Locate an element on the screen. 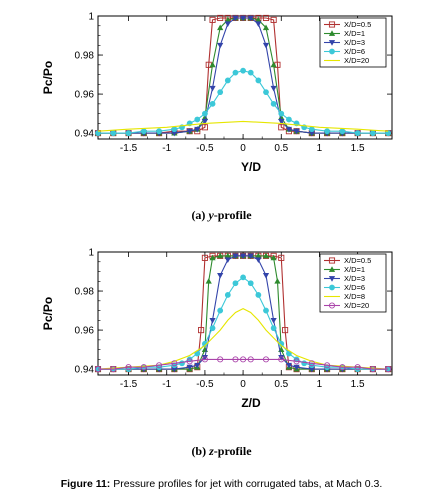 This screenshot has height=499, width=443. y-profile-xtick-label: 1 is located at coordinates (320, 148).